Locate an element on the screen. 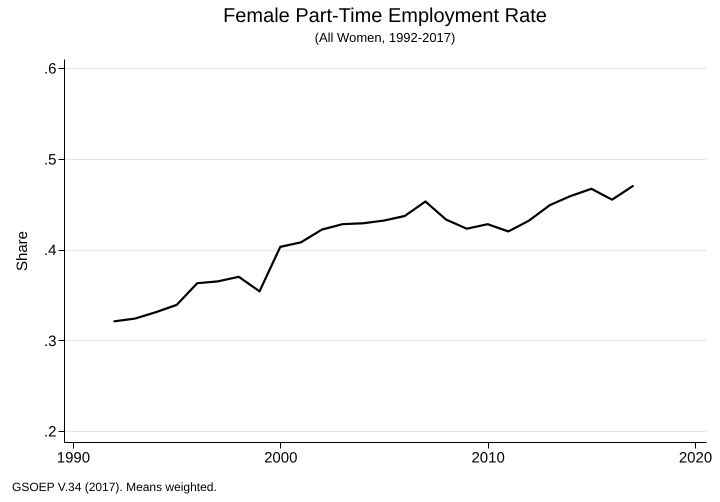  y-tick-label: .3 is located at coordinates (50, 341).